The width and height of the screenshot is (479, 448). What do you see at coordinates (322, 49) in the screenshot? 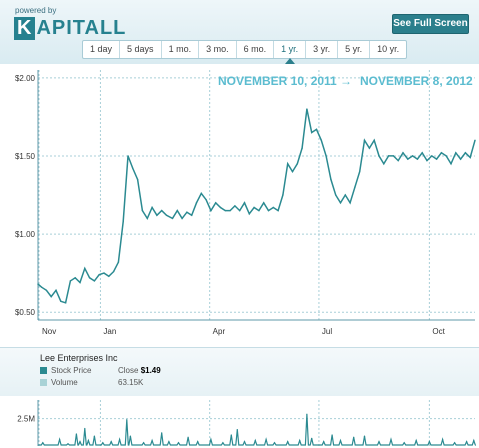
I see `range-tab-3-yr: 3 yr.` at bounding box center [322, 49].